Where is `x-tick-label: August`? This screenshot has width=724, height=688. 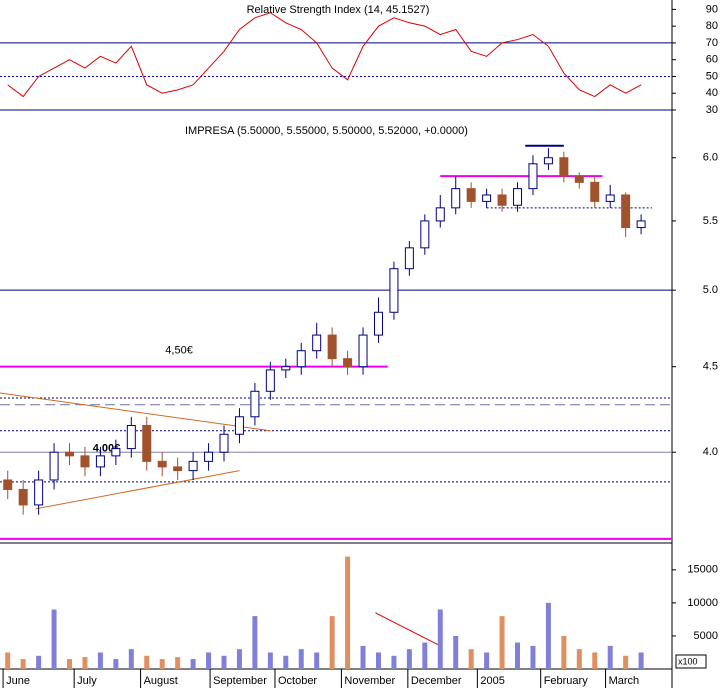 x-tick-label: August is located at coordinates (161, 681).